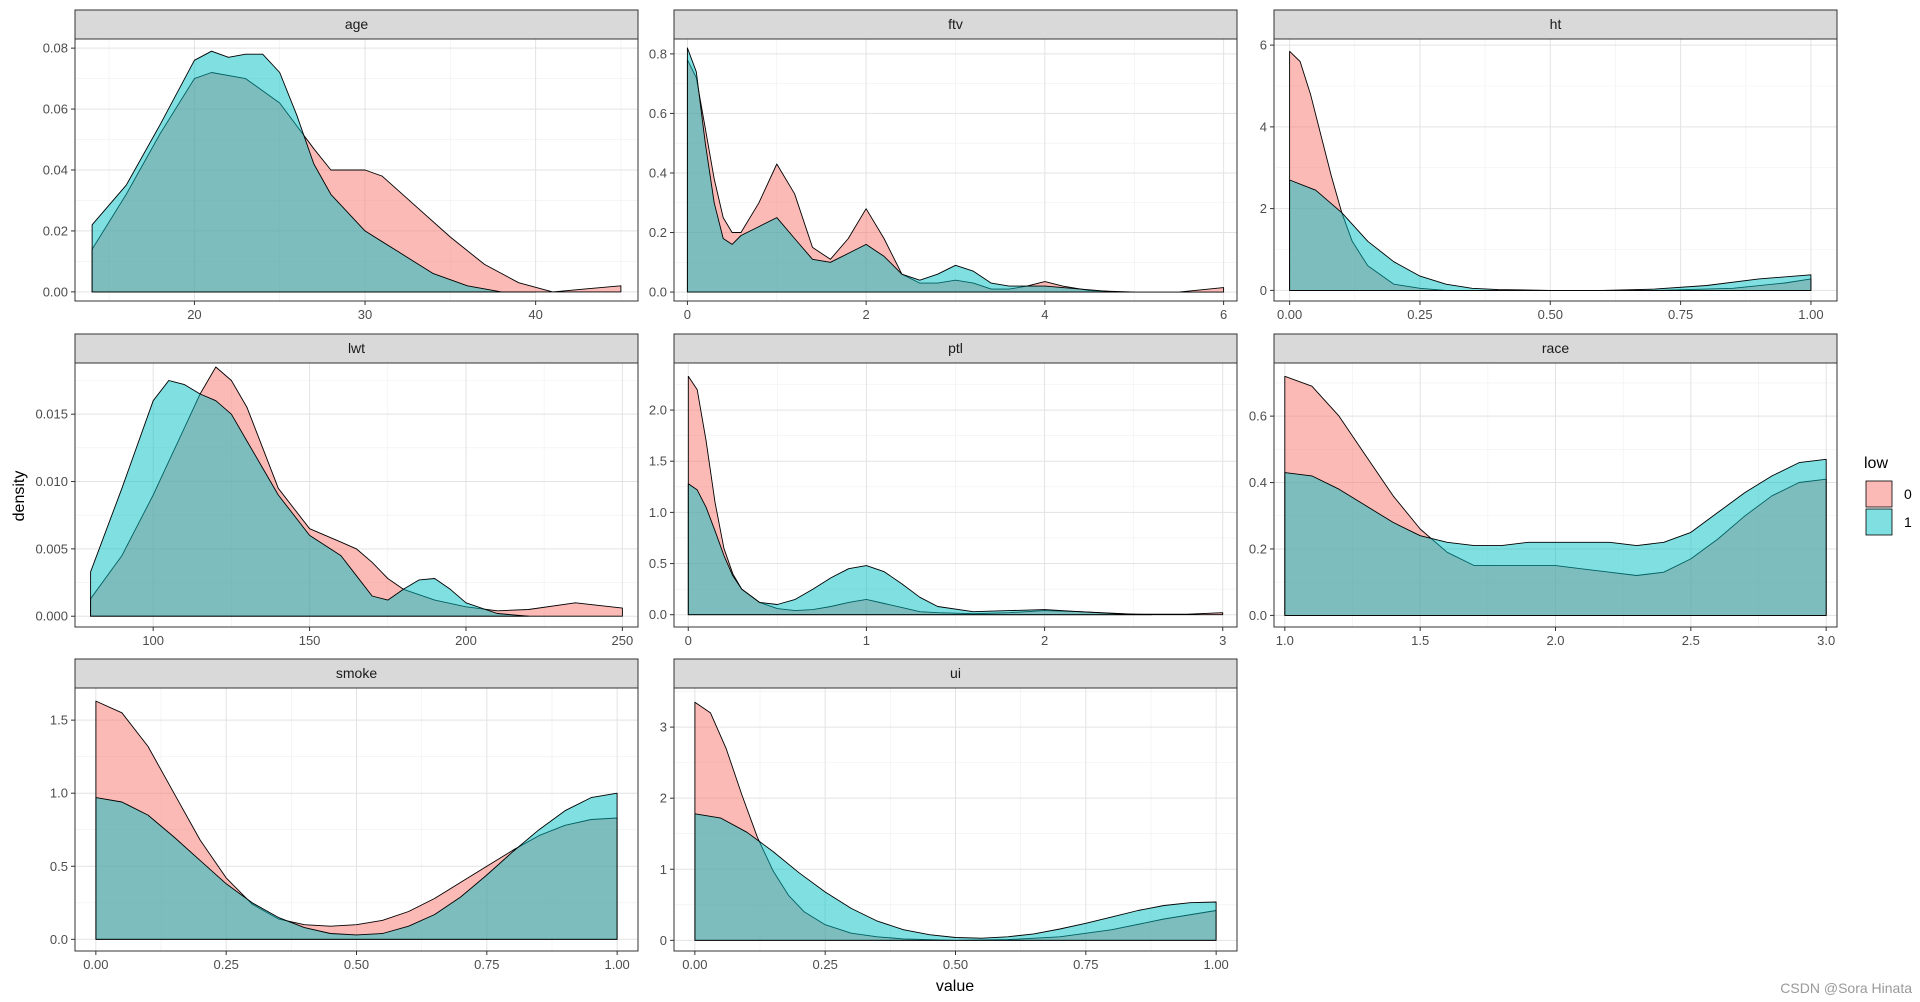 The image size is (1920, 1002). I want to click on y-tick-label: 6, so click(1263, 45).